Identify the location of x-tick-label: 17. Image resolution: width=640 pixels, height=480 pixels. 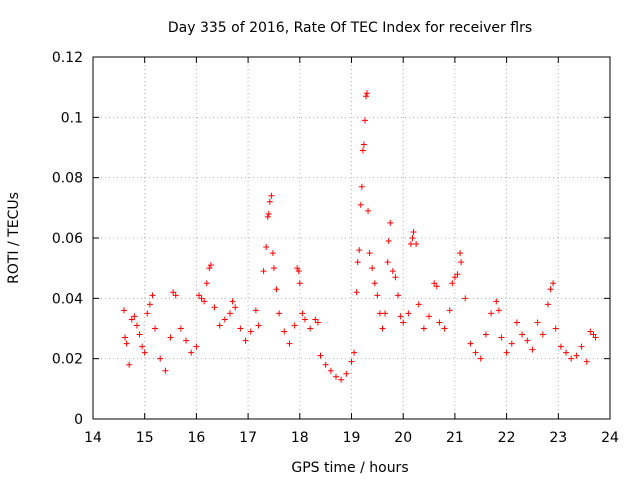
(248, 438).